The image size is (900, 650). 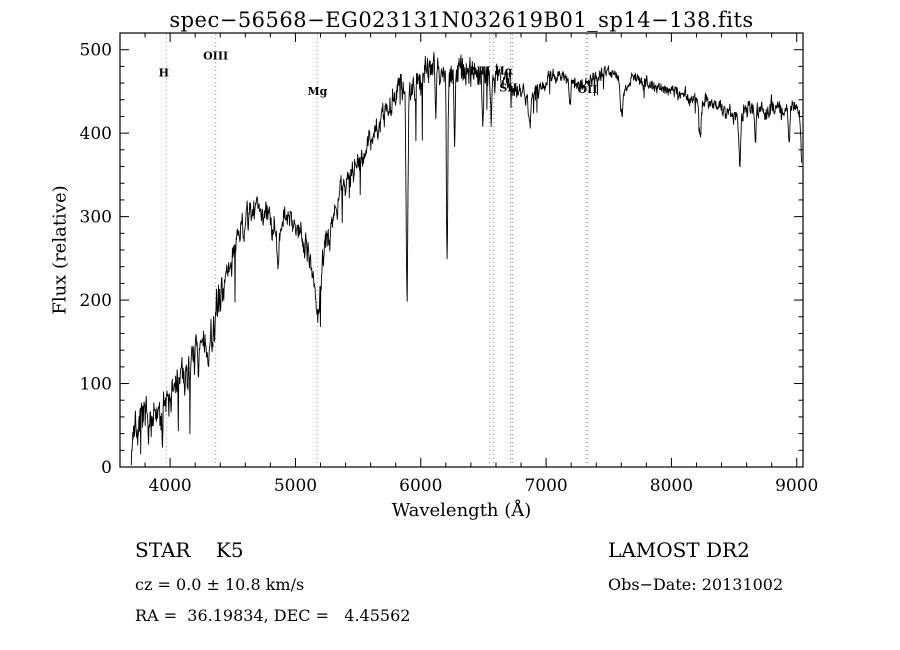 I want to click on marker-label: Mg, so click(x=317, y=91).